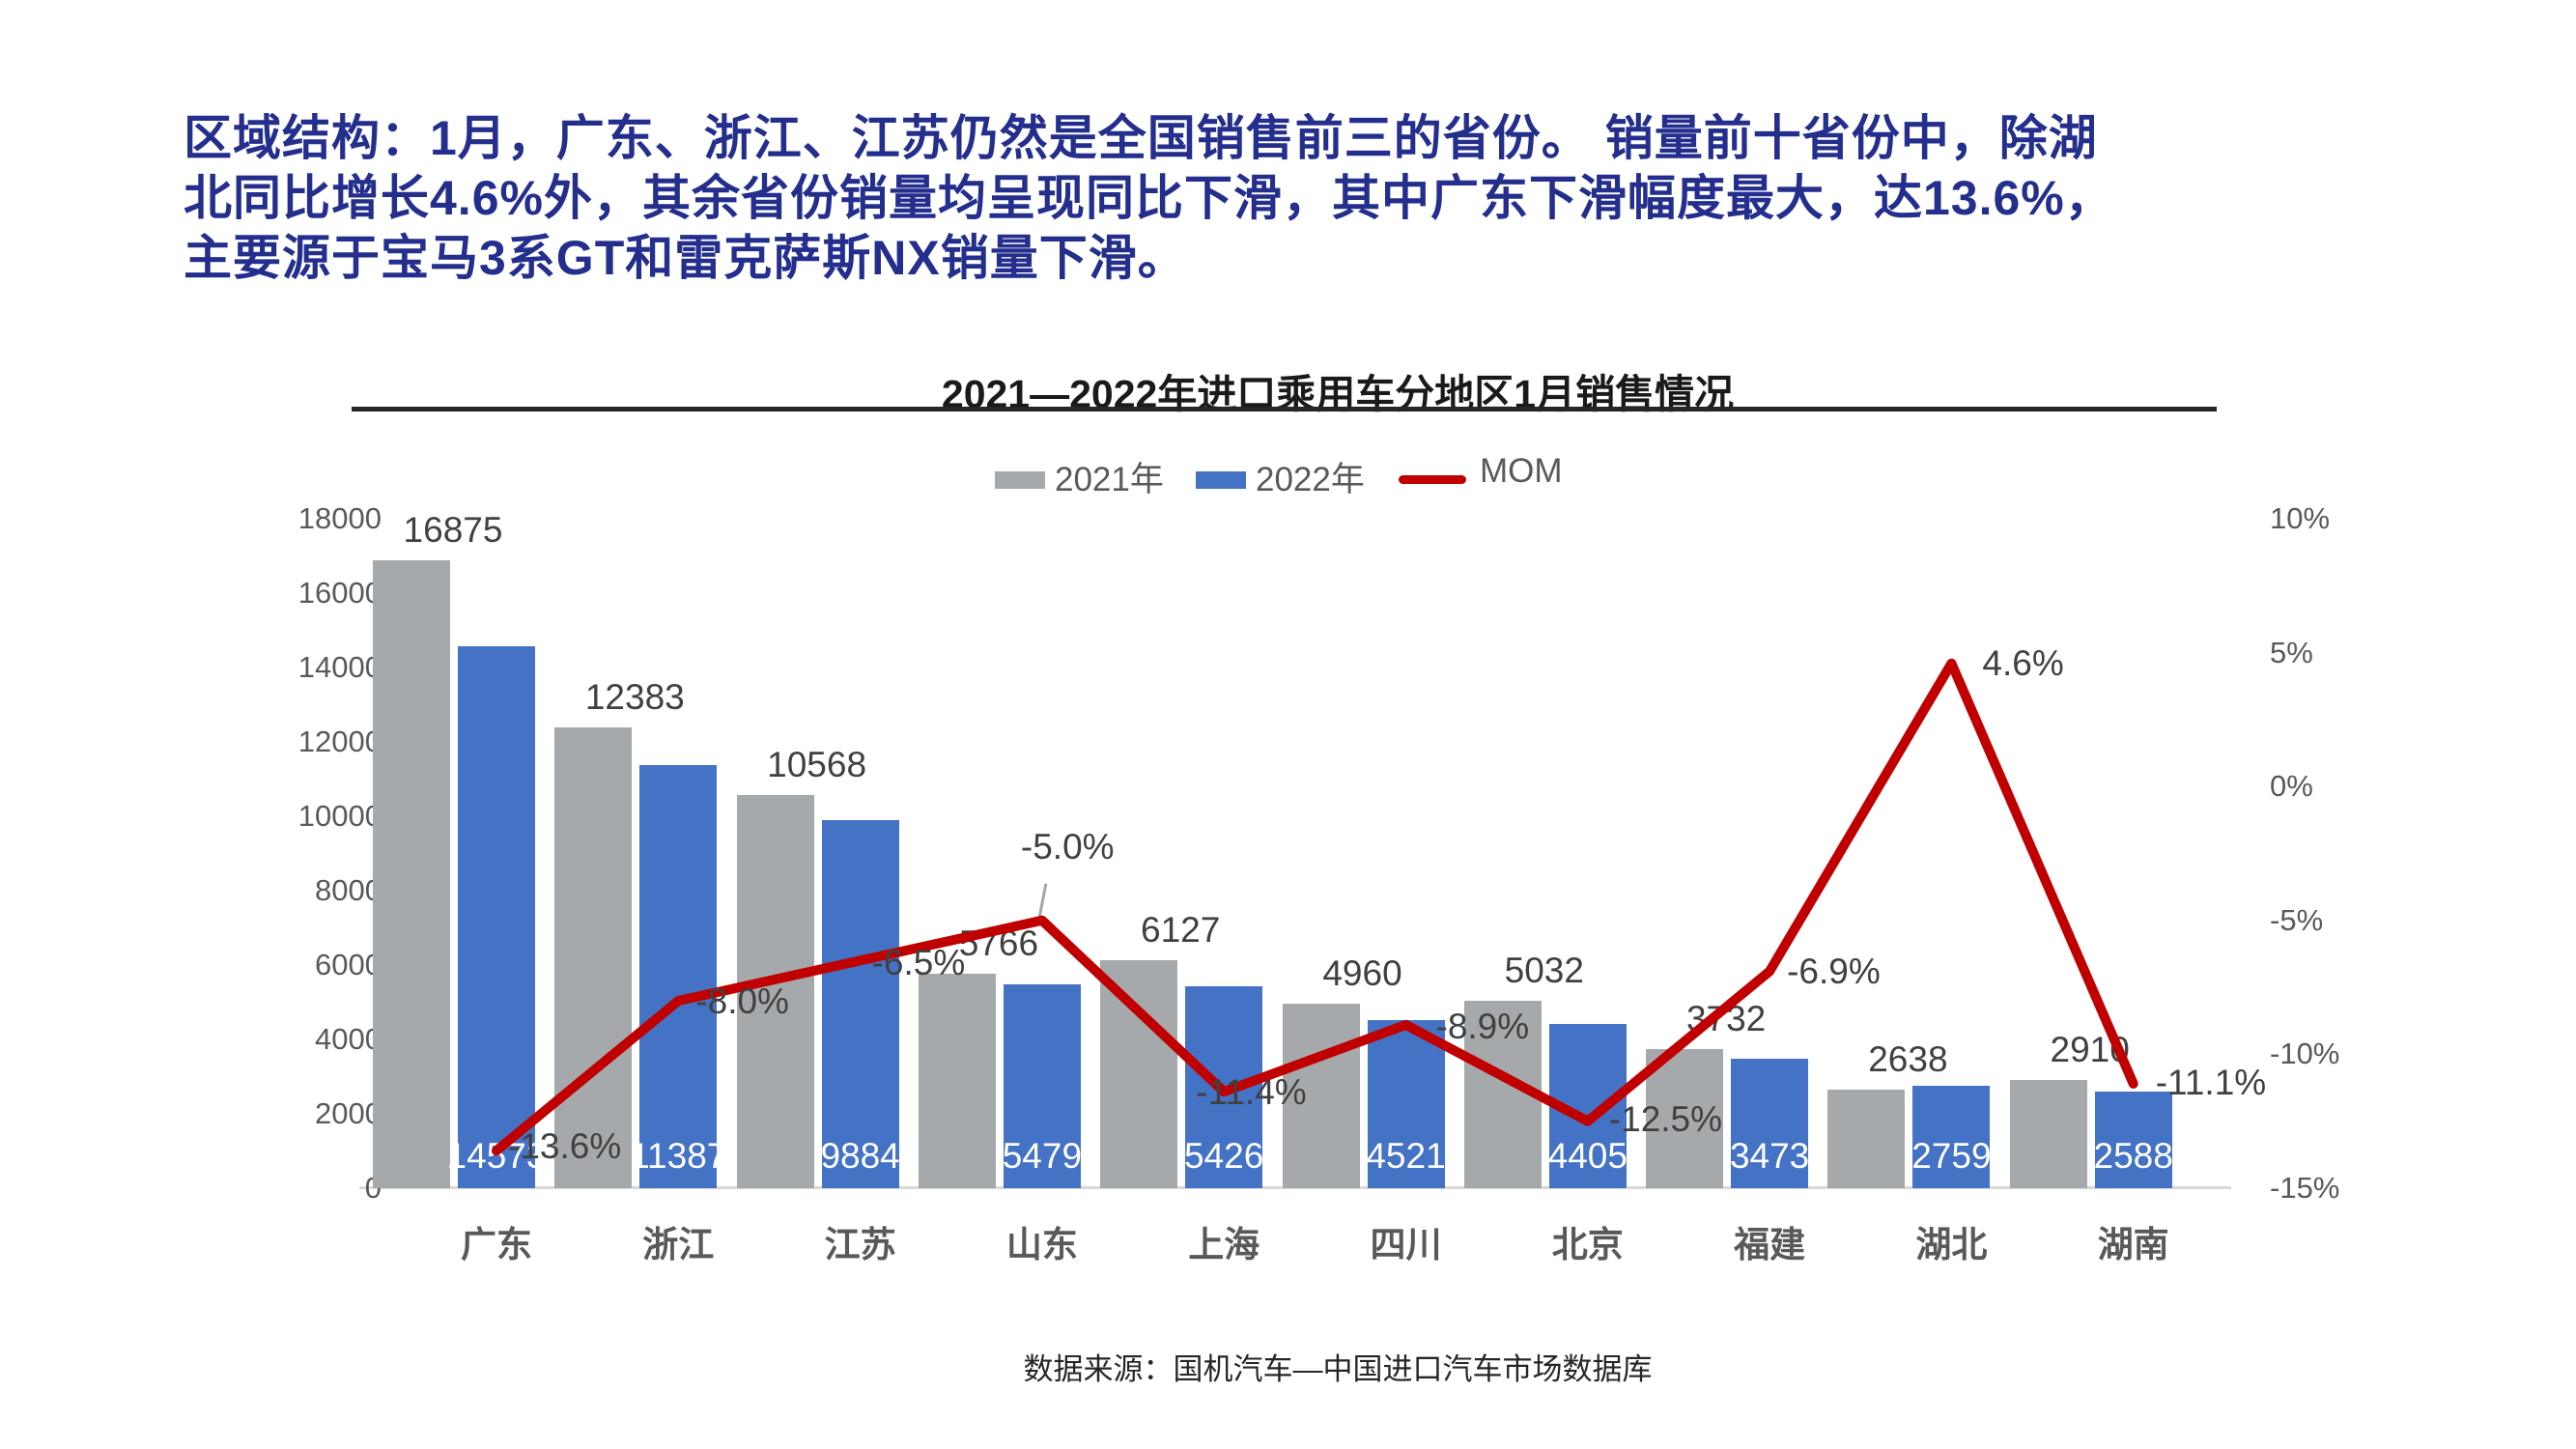 The height and width of the screenshot is (1449, 2576). What do you see at coordinates (339, 518) in the screenshot?
I see `y-axis-tick-left: 18000` at bounding box center [339, 518].